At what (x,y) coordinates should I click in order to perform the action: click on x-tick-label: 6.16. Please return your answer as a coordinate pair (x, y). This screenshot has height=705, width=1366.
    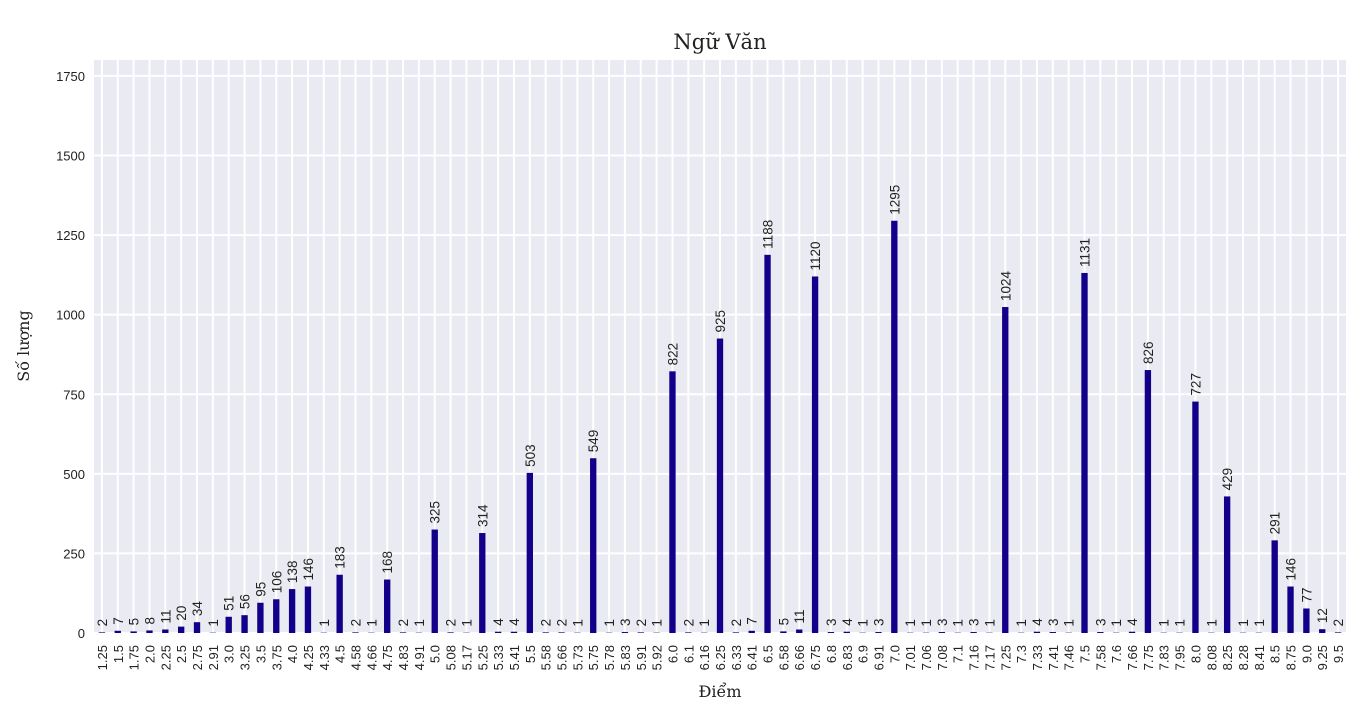
    Looking at the image, I should click on (704, 657).